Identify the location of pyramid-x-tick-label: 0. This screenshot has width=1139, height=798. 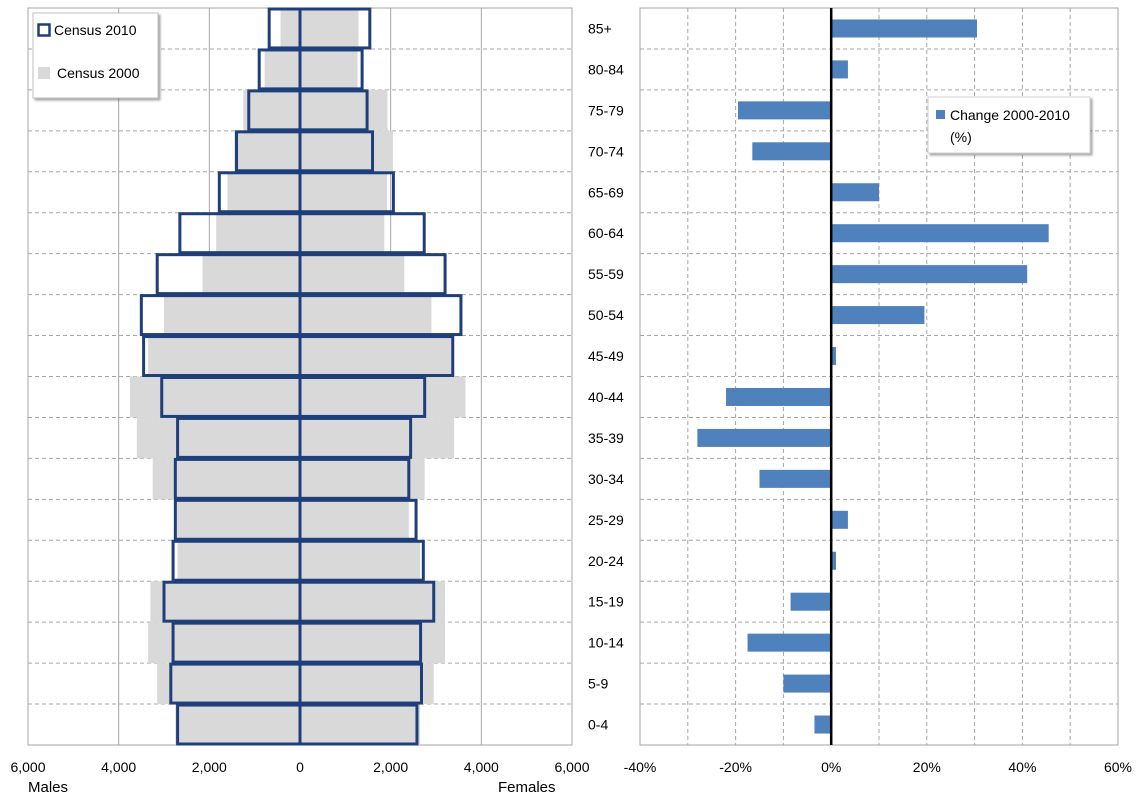
(300, 767).